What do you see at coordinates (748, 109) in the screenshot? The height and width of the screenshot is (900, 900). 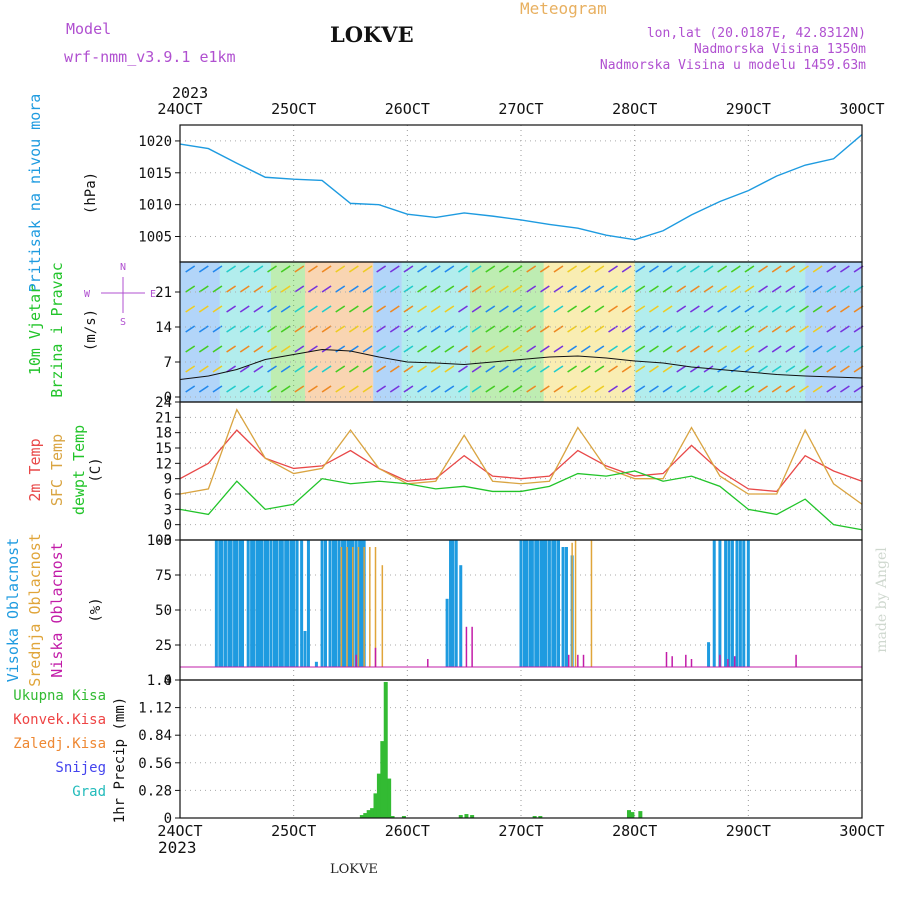 I see `x-tick-label-top: 29OCT` at bounding box center [748, 109].